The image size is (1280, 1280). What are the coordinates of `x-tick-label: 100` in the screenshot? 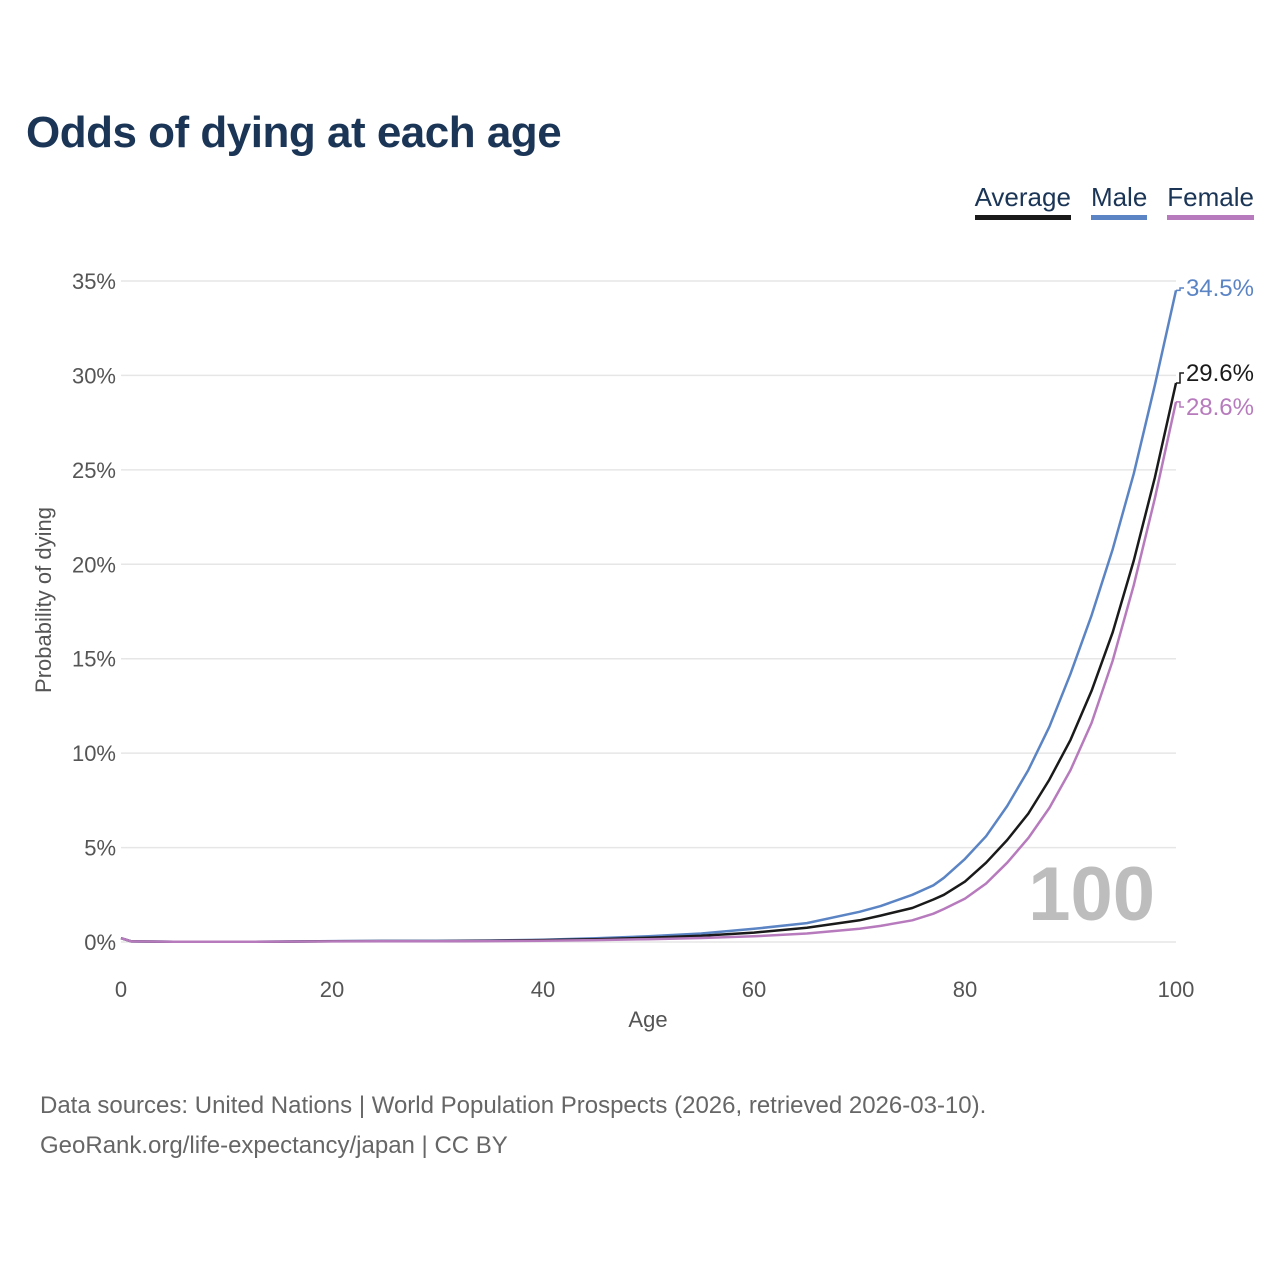 It's located at (1176, 989).